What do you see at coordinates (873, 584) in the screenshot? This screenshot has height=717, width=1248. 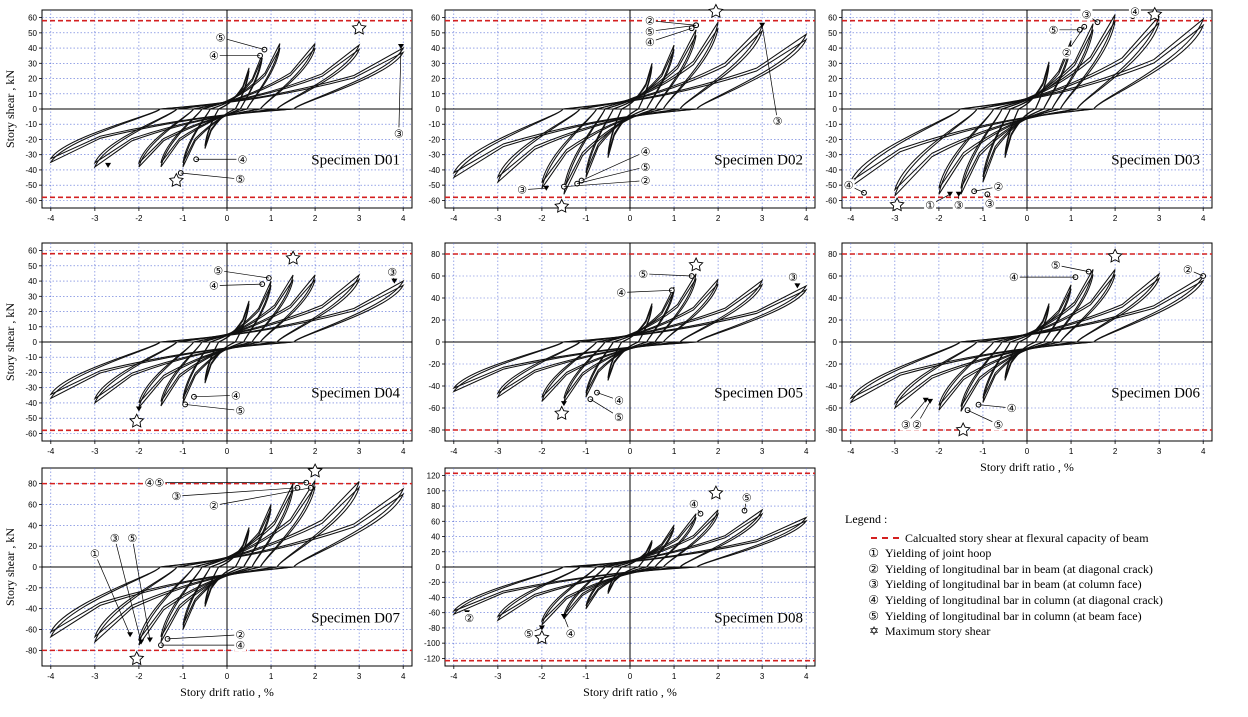 I see `legend-marker: ③` at bounding box center [873, 584].